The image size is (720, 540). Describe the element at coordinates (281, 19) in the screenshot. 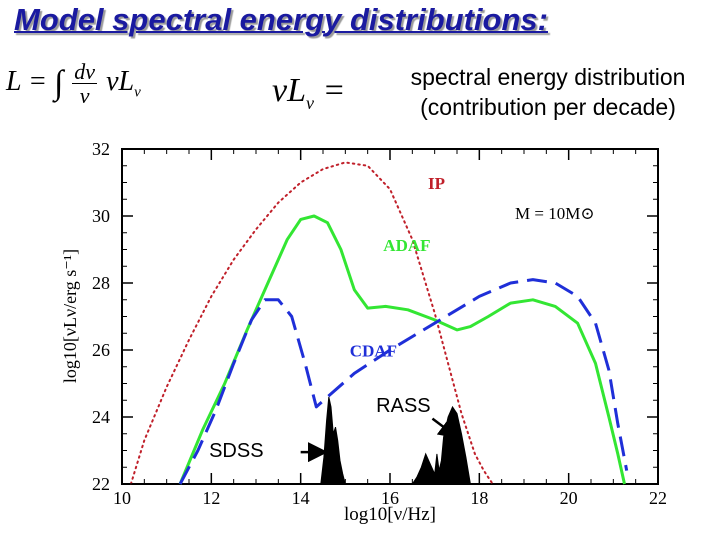

I see `slide-title: Model spectral energy distributions:` at that location.